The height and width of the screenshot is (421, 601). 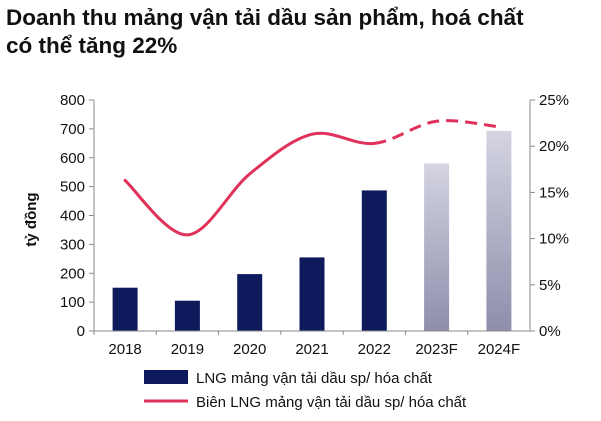 I want to click on y-axis-title: tỷ đồng, so click(x=31, y=219).